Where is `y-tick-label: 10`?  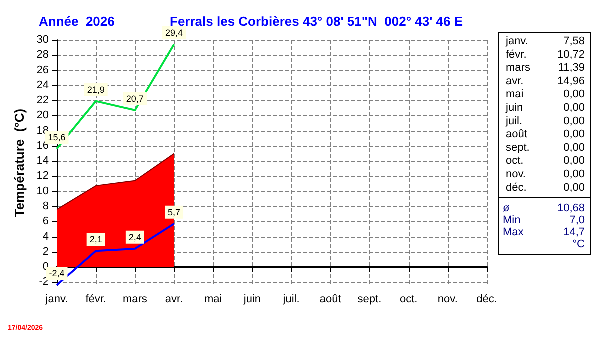
y-tick-label: 10 is located at coordinates (42, 191).